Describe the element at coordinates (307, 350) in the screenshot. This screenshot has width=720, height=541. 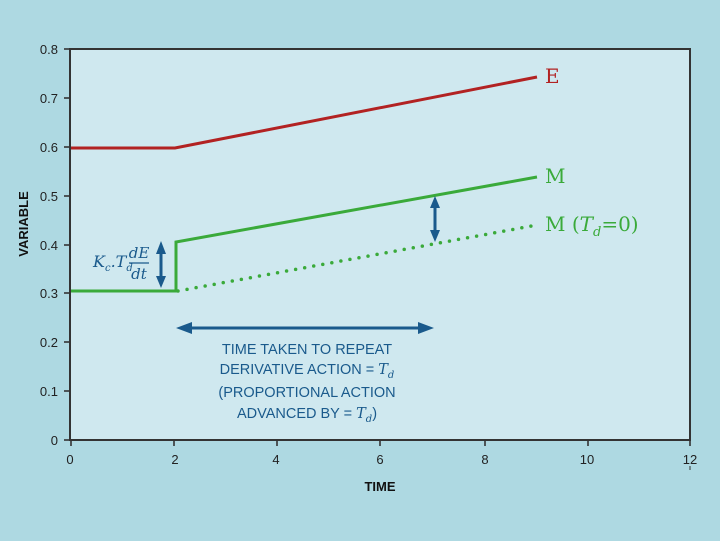
I see `annotation-line-1: TIME TAKEN TO REPEAT` at that location.